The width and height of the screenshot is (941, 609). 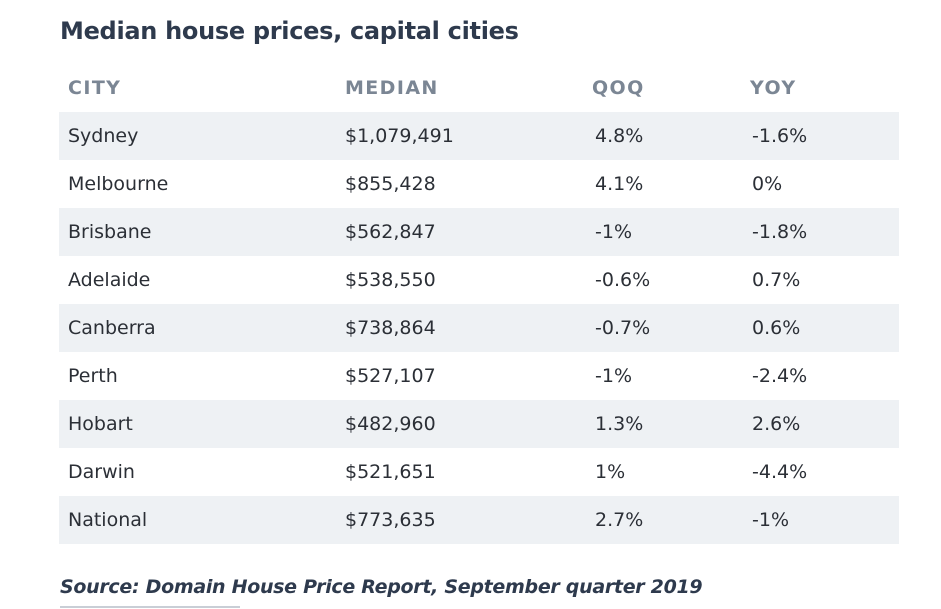 What do you see at coordinates (664, 328) in the screenshot?
I see `cell-qoq: -0.7%` at bounding box center [664, 328].